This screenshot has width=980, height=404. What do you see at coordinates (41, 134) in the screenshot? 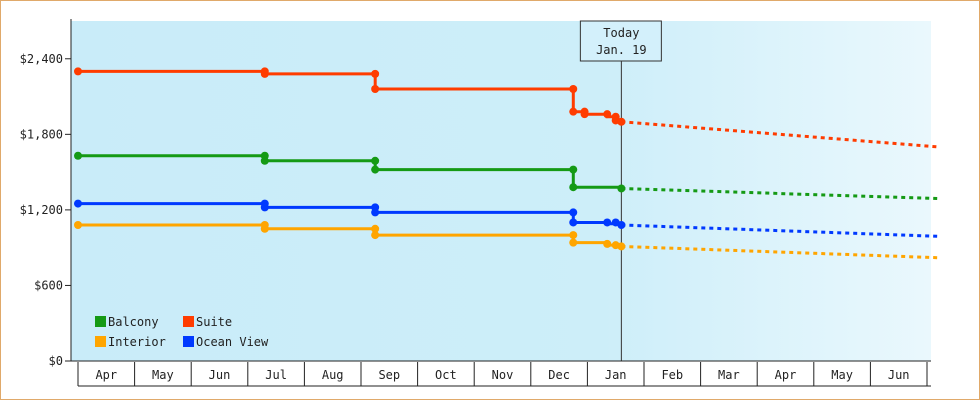
I see `y-tick-label: $1,800` at bounding box center [41, 134].